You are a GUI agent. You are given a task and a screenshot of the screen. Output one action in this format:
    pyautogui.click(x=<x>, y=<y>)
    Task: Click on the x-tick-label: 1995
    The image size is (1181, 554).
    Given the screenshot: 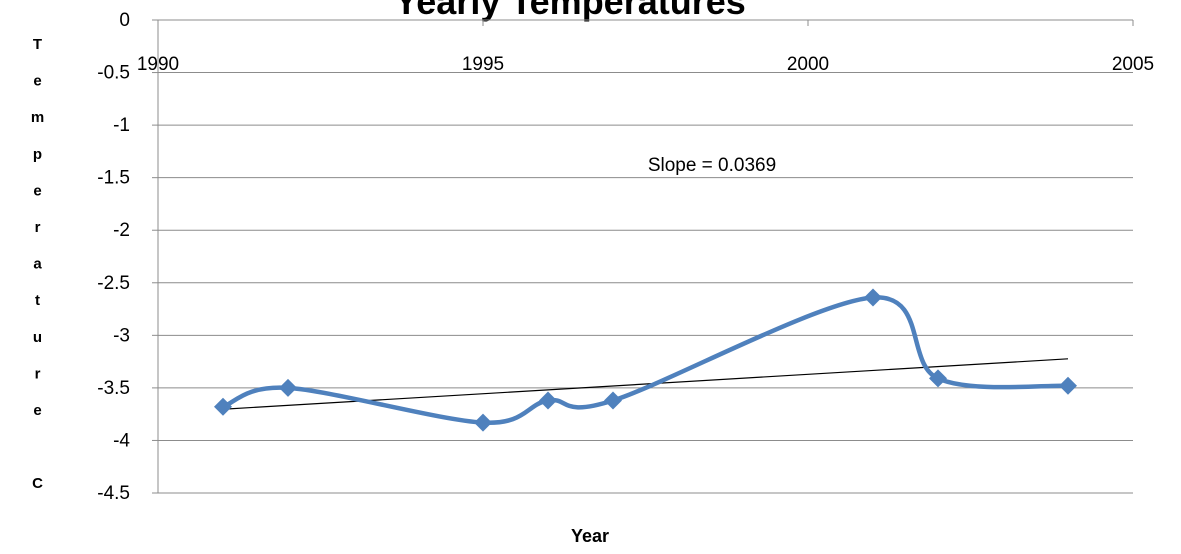 What is the action you would take?
    pyautogui.click(x=483, y=64)
    